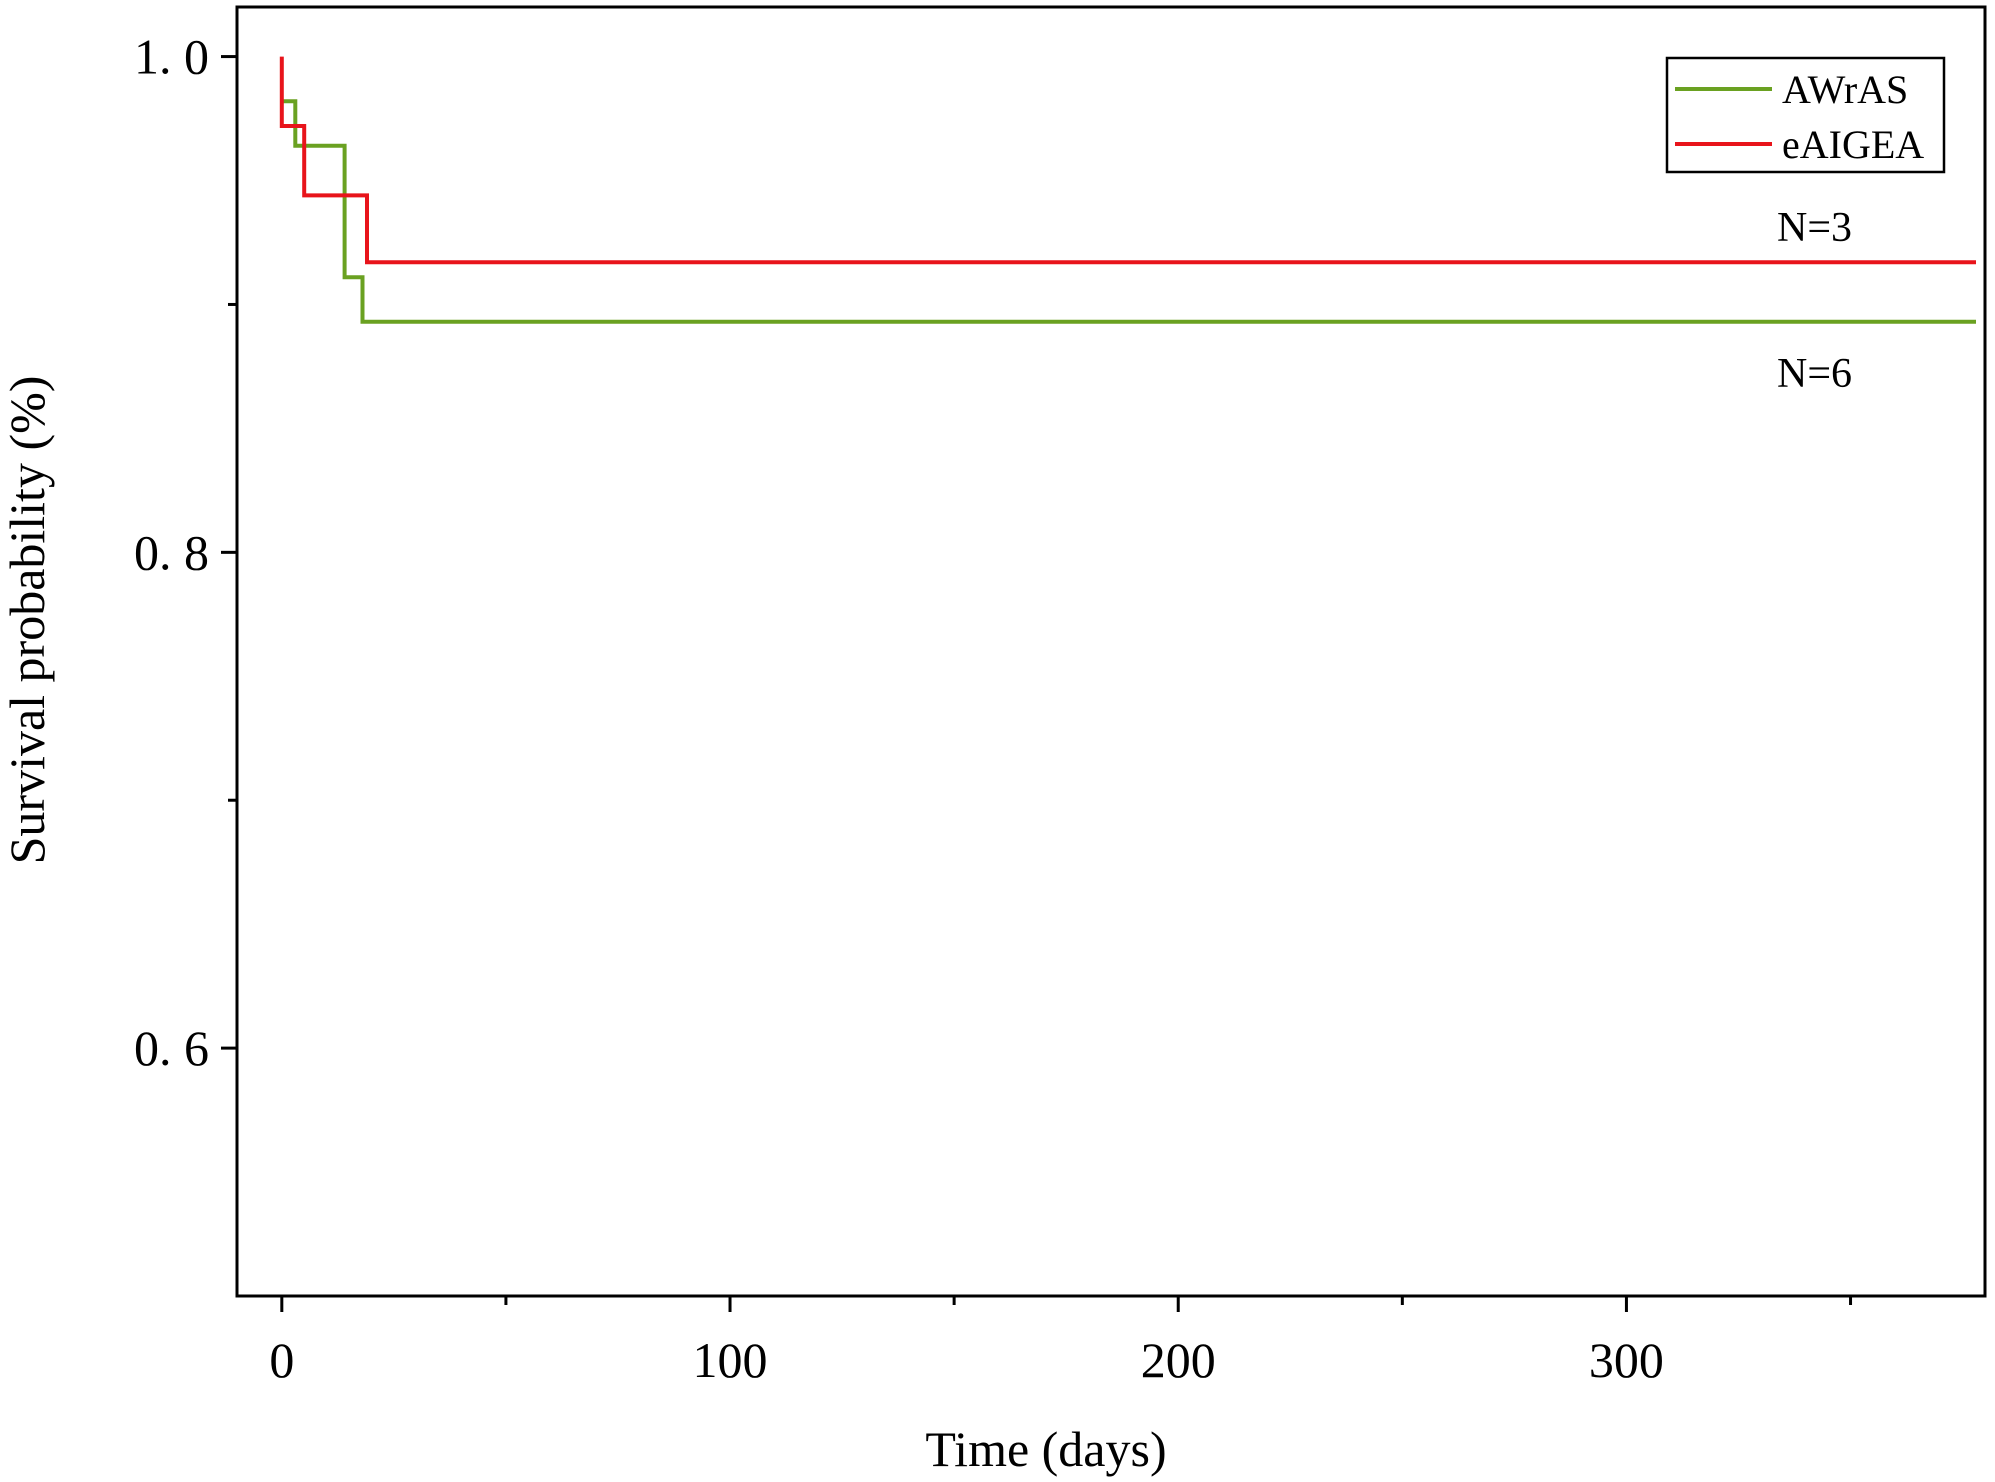 This screenshot has height=1482, width=1995. What do you see at coordinates (171, 552) in the screenshot?
I see `y-tick-label: 0. 8` at bounding box center [171, 552].